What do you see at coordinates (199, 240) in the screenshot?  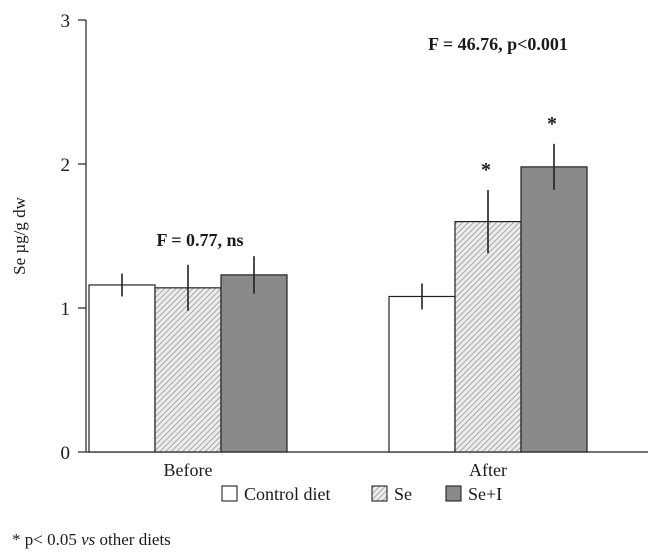 I see `annotation-f-stat: F = 0.77, ns` at bounding box center [199, 240].